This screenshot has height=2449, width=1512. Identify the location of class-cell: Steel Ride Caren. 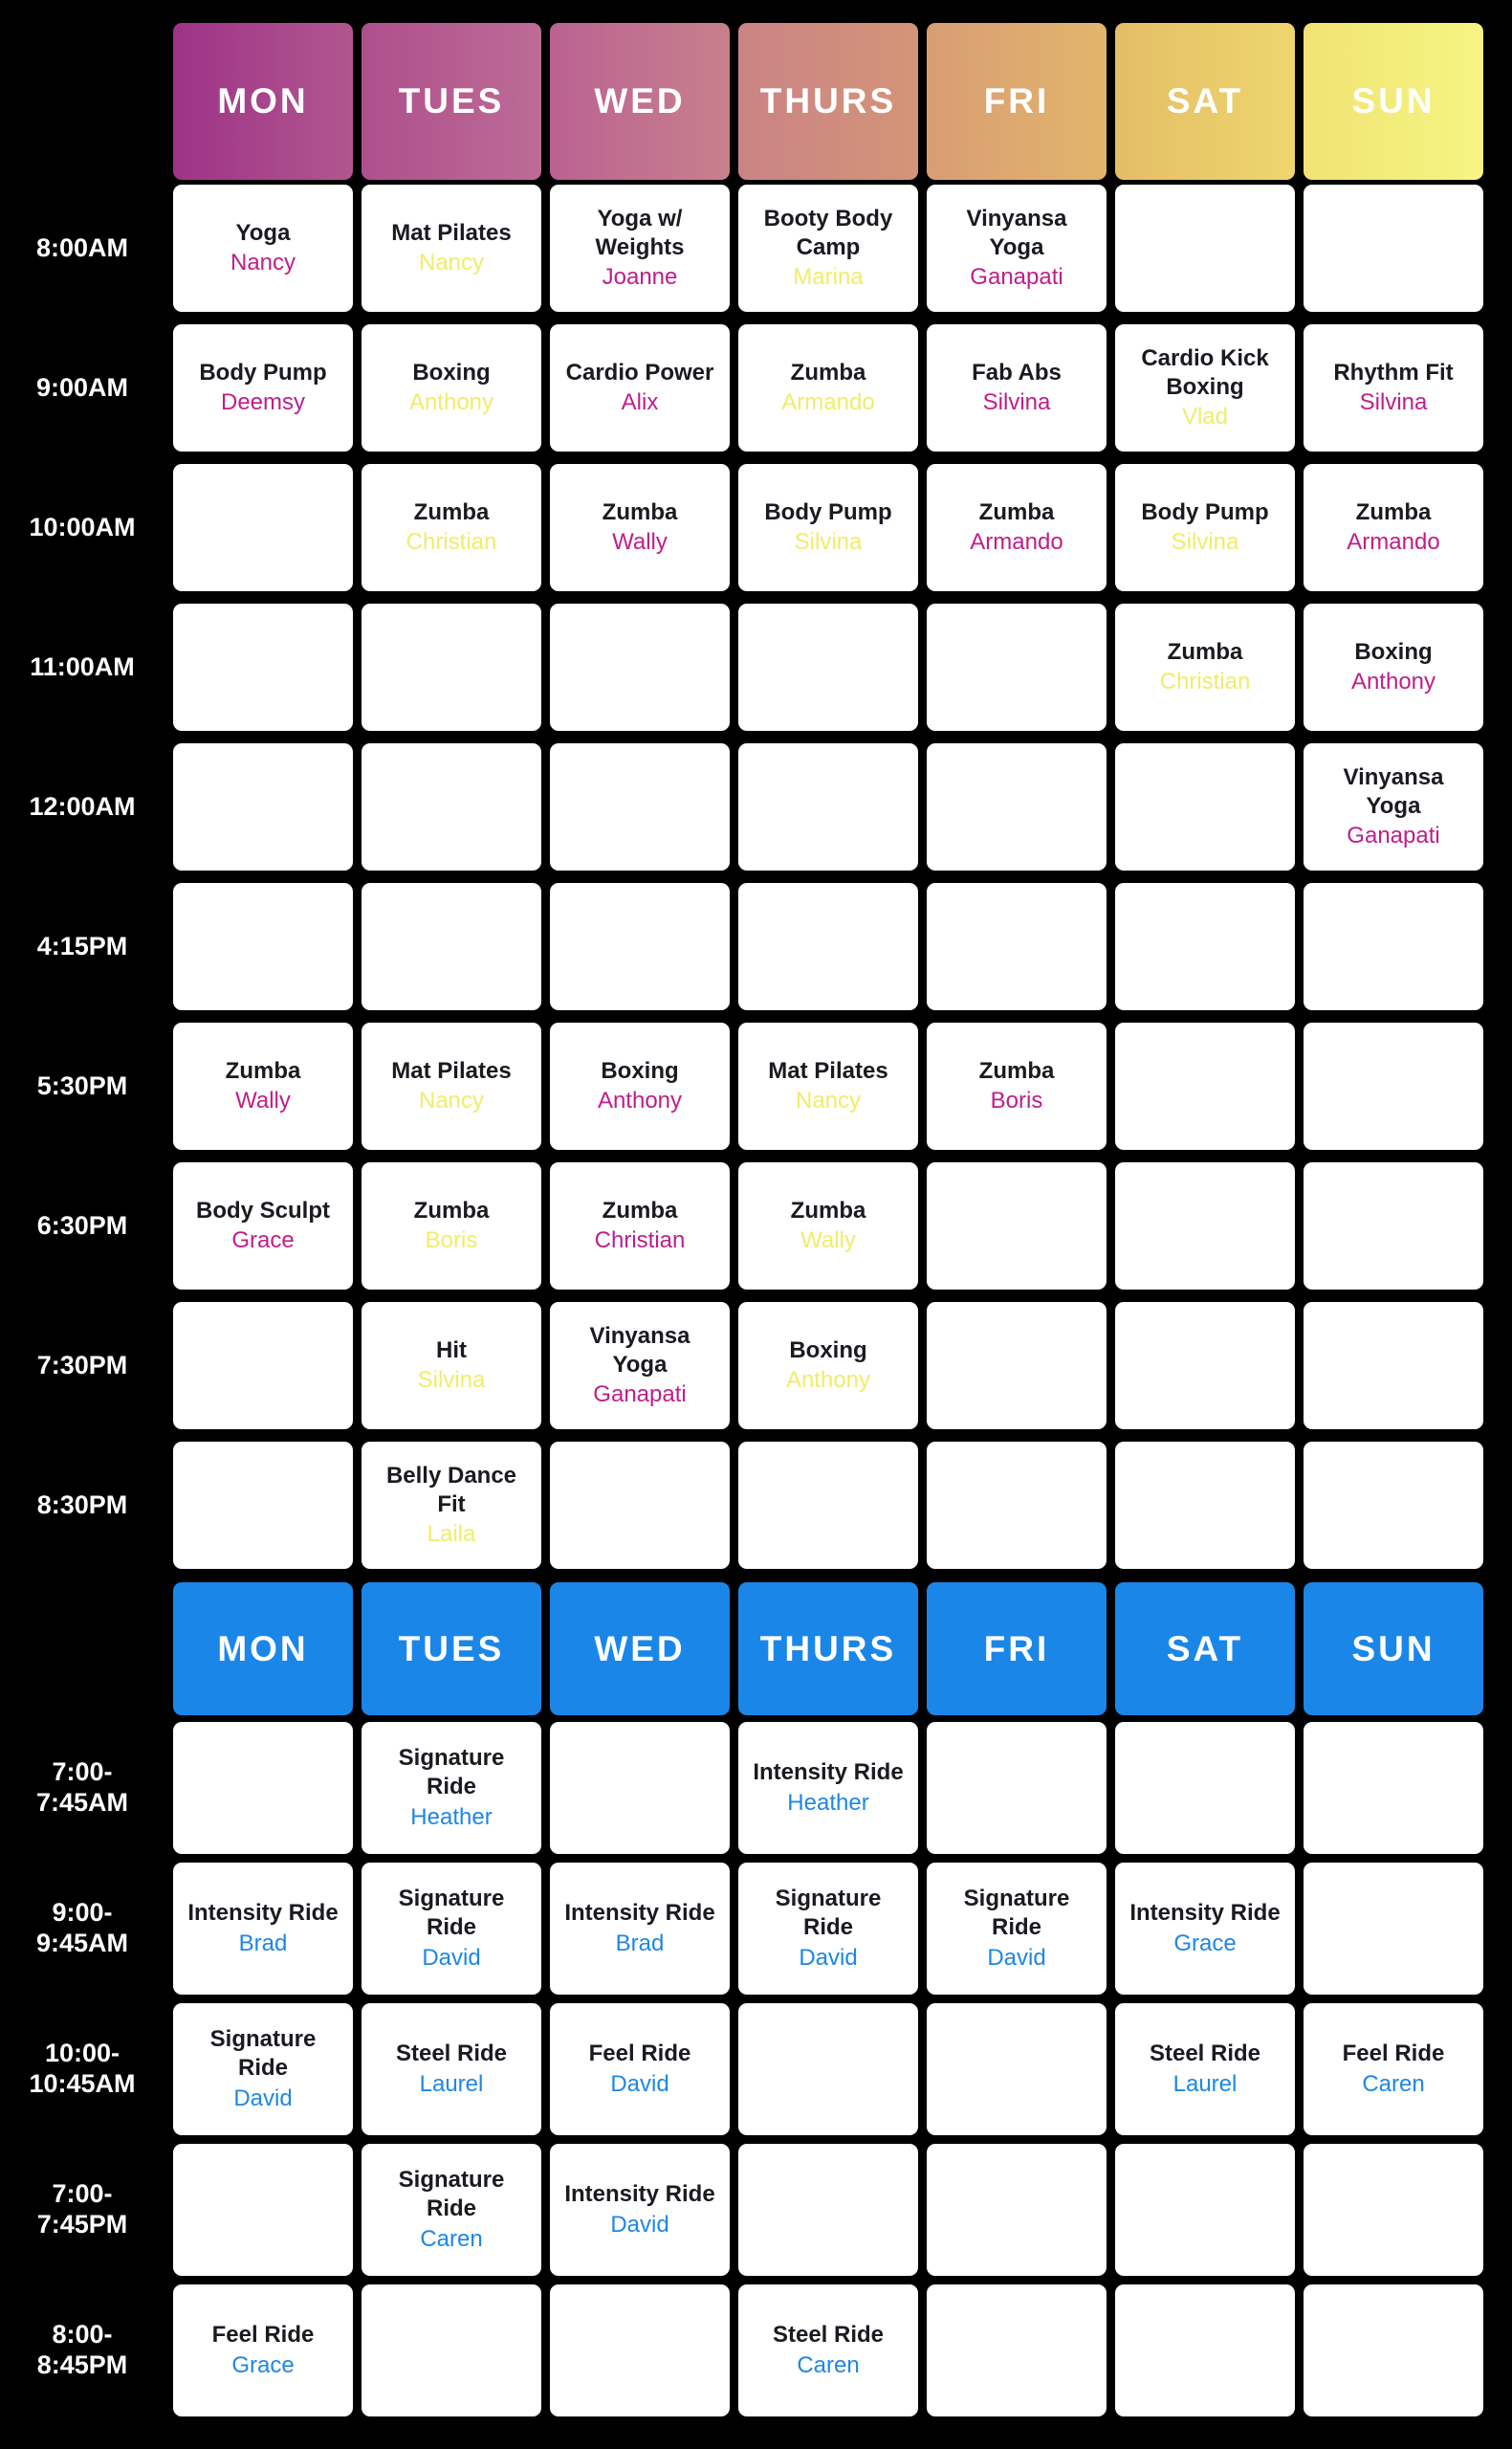
(828, 2350).